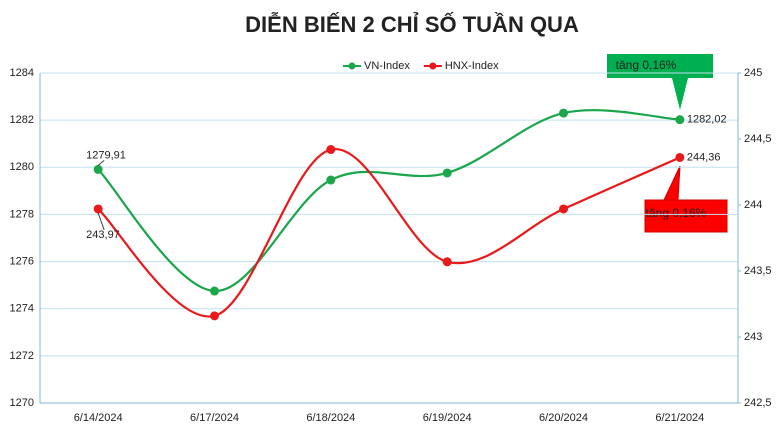  What do you see at coordinates (753, 205) in the screenshot?
I see `y2-tick-label: 244` at bounding box center [753, 205].